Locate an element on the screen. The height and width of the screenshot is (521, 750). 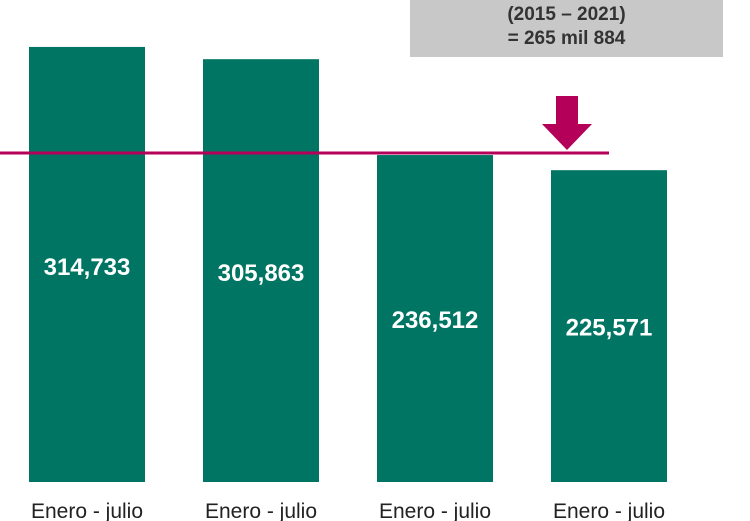
data-labels-group: 314,733 305,863 236,512 225,571 is located at coordinates (348, 297).